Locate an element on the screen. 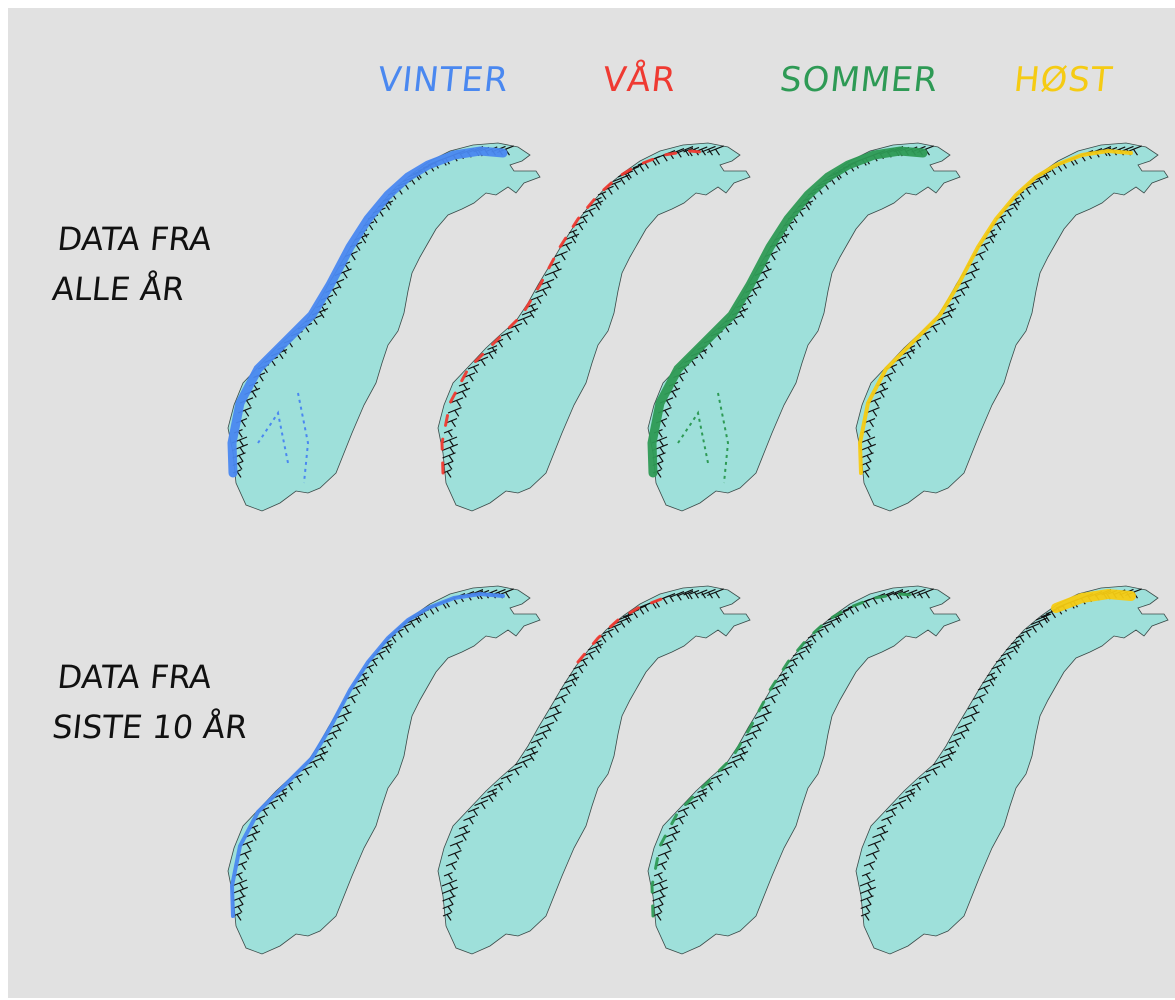 The width and height of the screenshot is (1175, 1000). season-label-var: VÅR is located at coordinates (639, 80).